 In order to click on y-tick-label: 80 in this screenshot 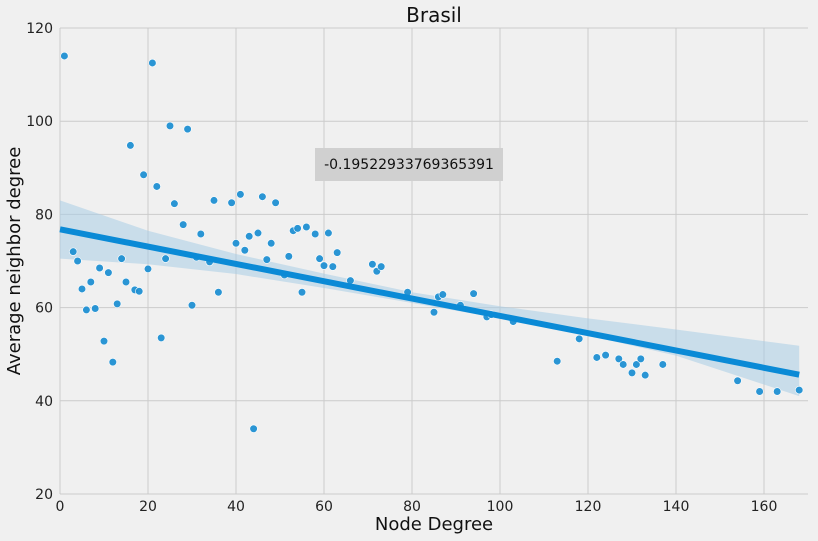, I will do `click(44, 215)`.